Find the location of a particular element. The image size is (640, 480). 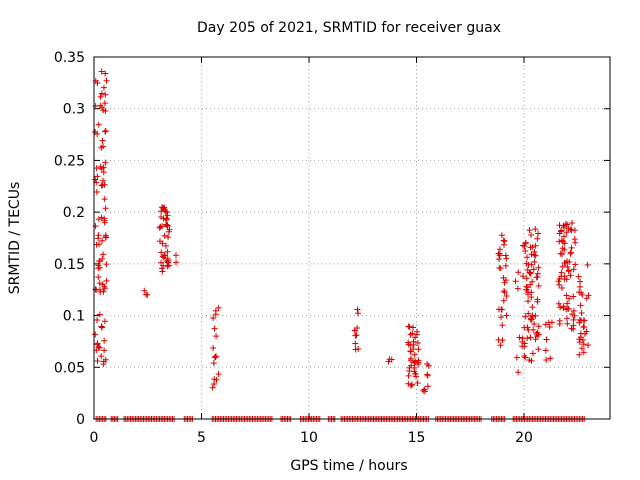

y-tick-label: 0 is located at coordinates (80, 420).